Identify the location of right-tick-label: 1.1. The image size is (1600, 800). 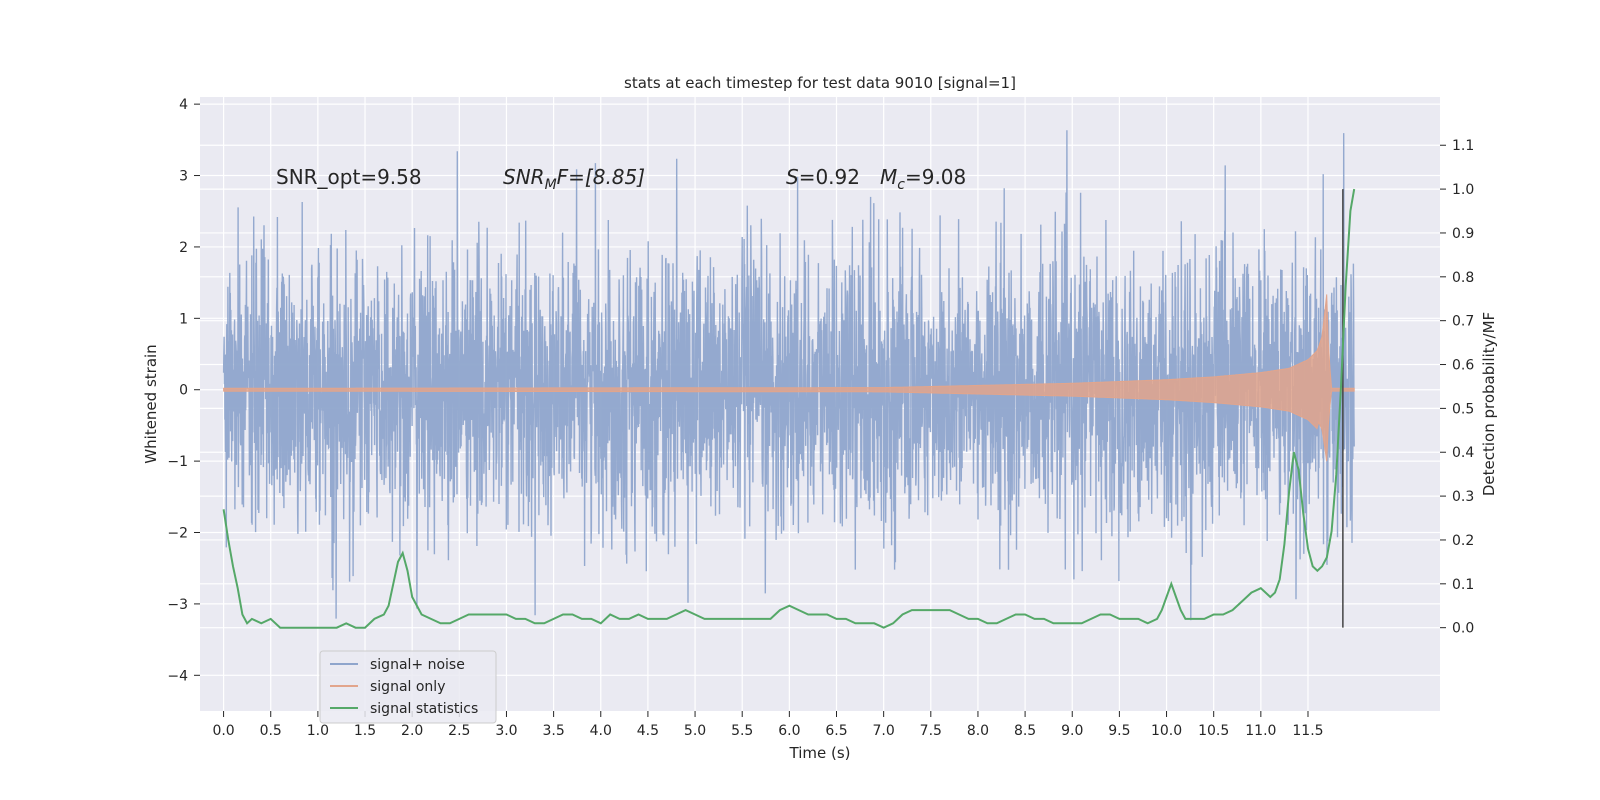
(1463, 146).